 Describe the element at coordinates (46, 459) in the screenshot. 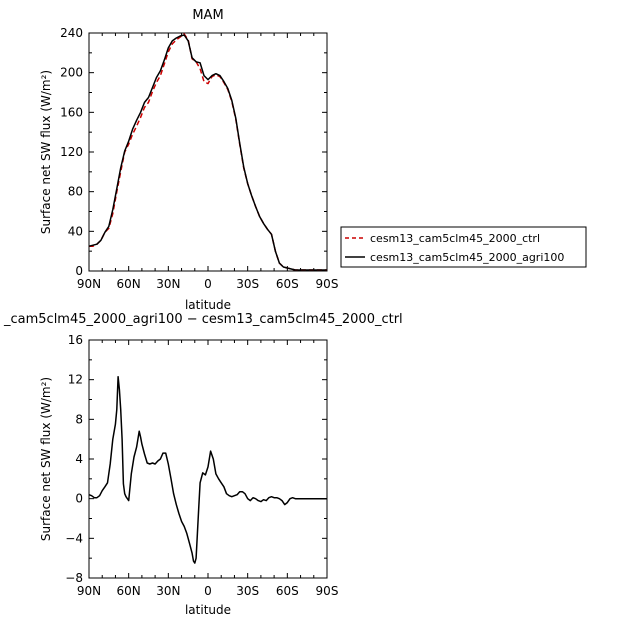

I see `y-axis-label-bottom: Surface net SW flux (W/m²)` at that location.